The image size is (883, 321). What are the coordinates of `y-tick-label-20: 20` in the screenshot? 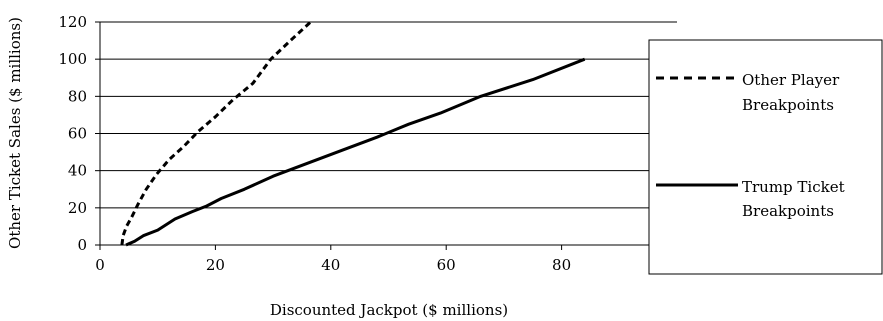 It's located at (77, 208).